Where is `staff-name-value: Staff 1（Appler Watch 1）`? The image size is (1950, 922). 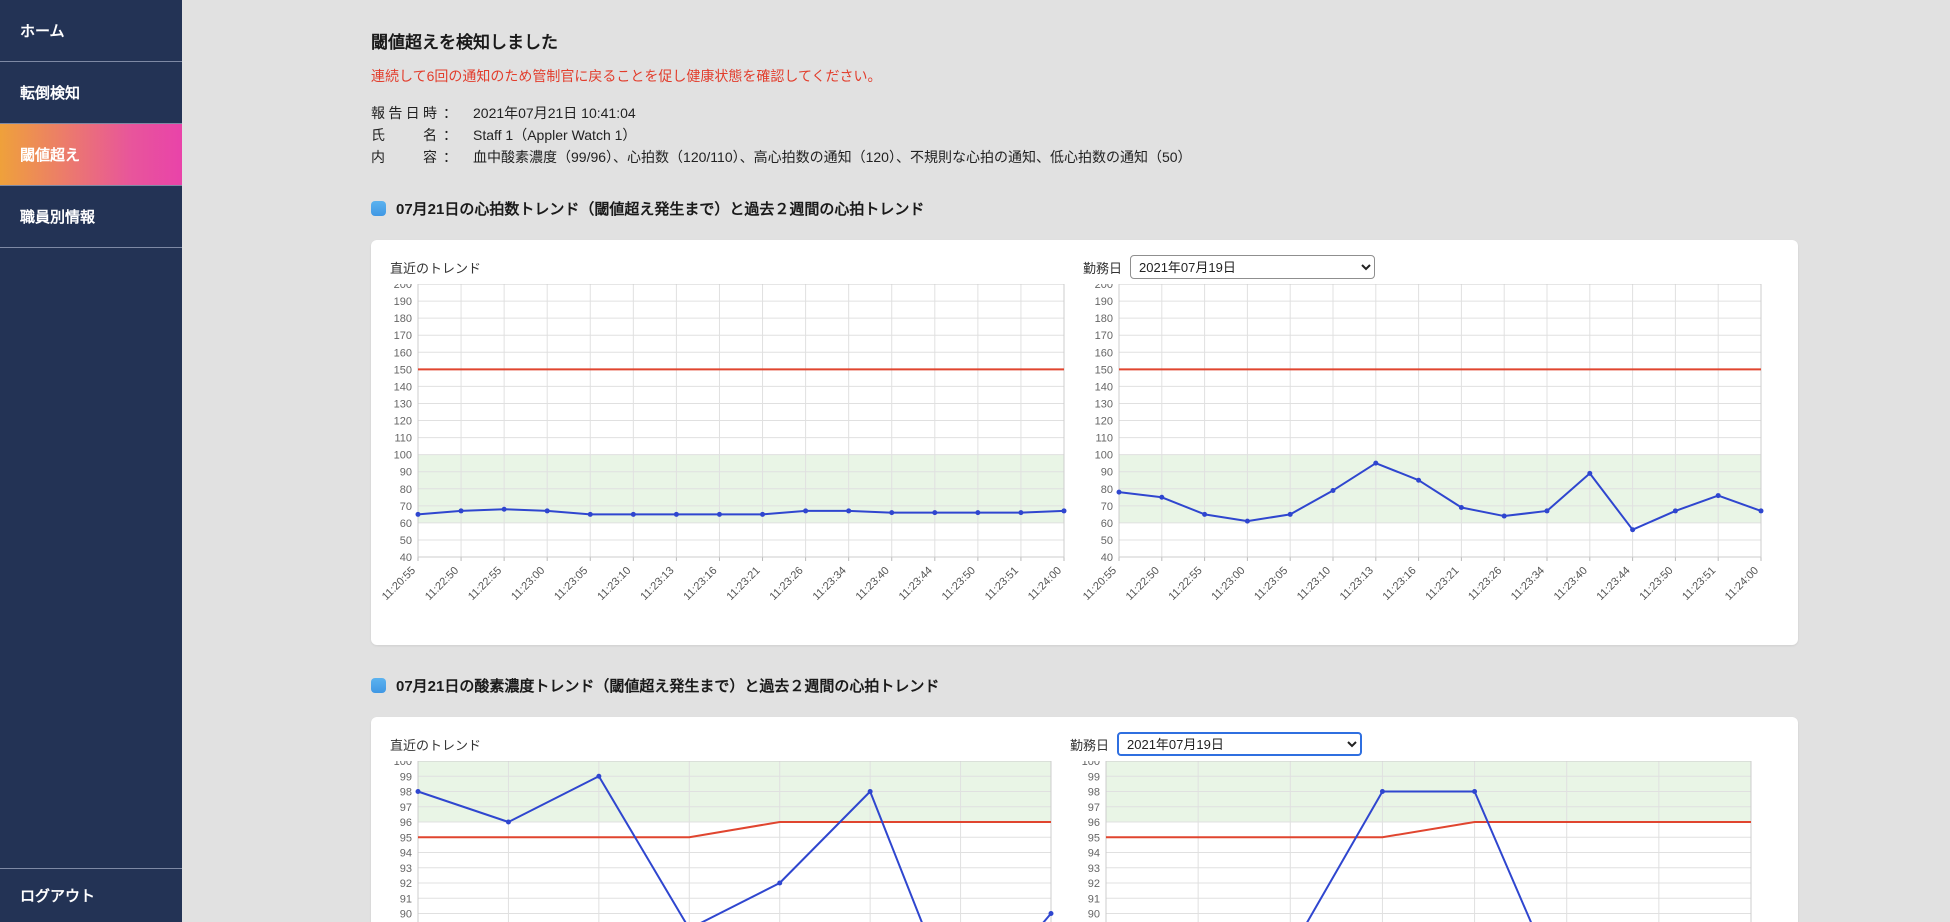
staff-name-value: Staff 1（Appler Watch 1） is located at coordinates (555, 135).